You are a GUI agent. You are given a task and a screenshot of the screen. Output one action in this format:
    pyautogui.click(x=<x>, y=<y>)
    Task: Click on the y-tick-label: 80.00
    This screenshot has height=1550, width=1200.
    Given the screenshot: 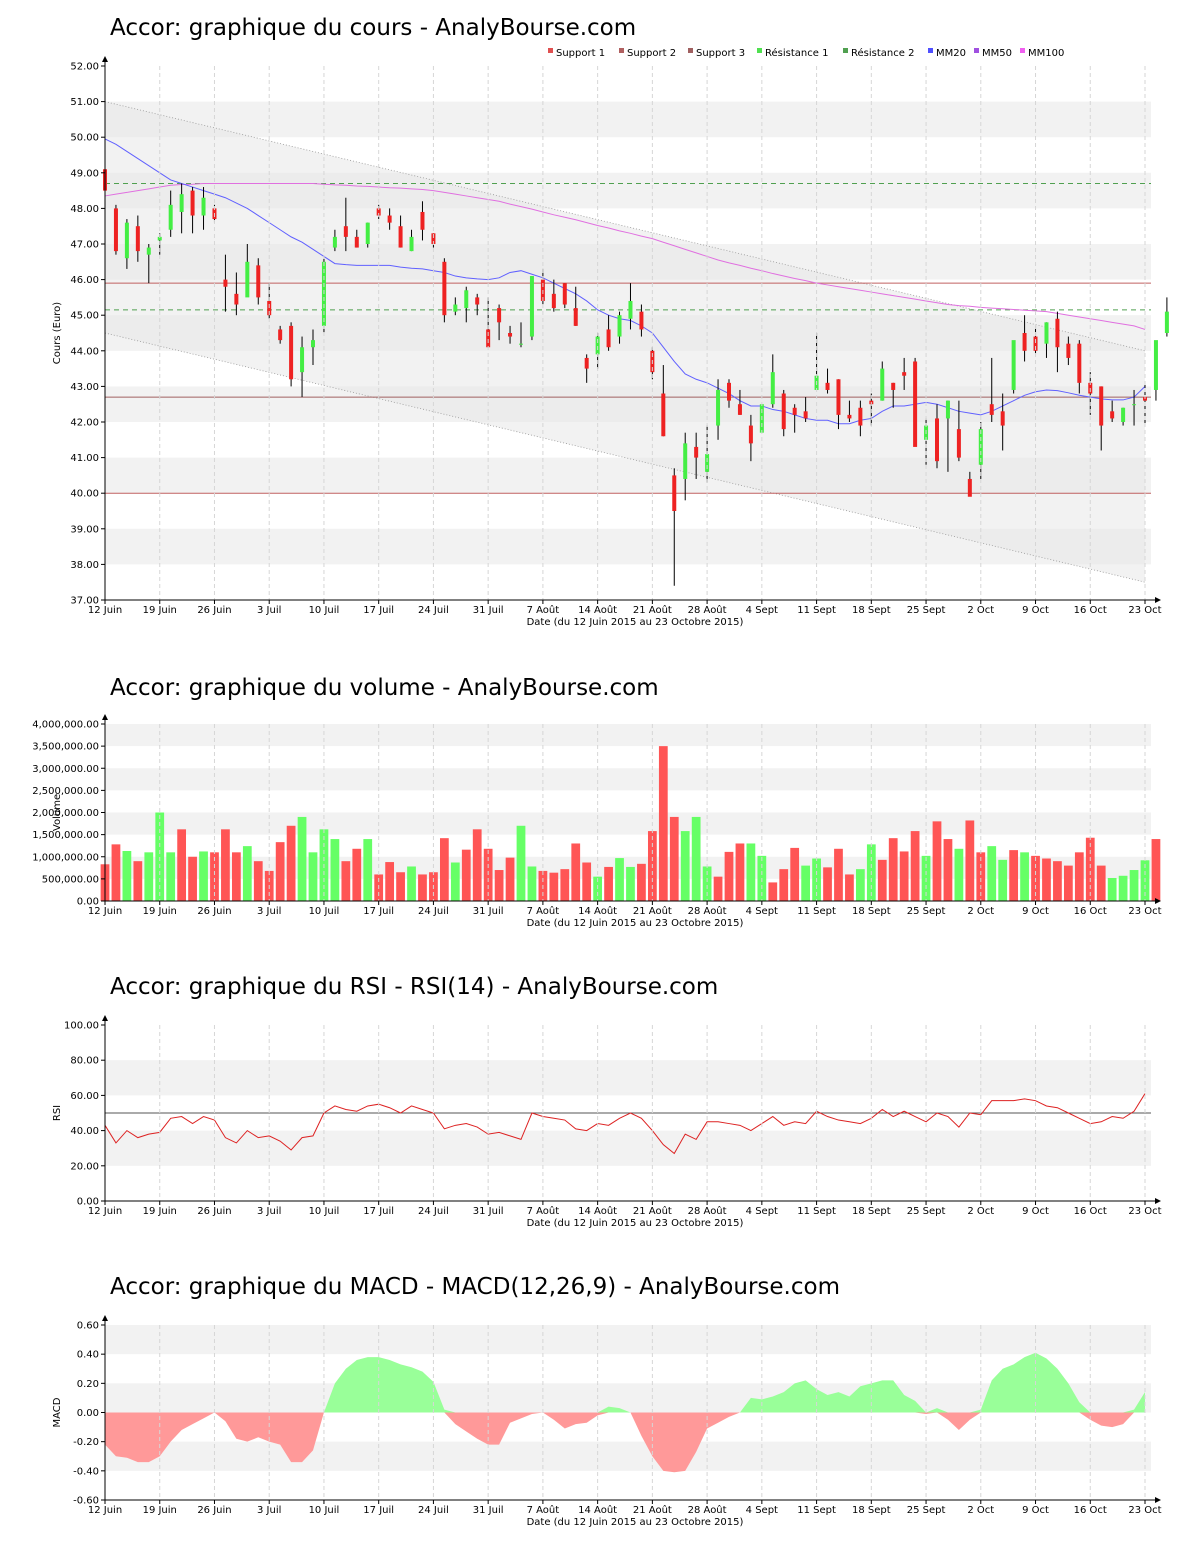 What is the action you would take?
    pyautogui.click(x=84, y=1061)
    